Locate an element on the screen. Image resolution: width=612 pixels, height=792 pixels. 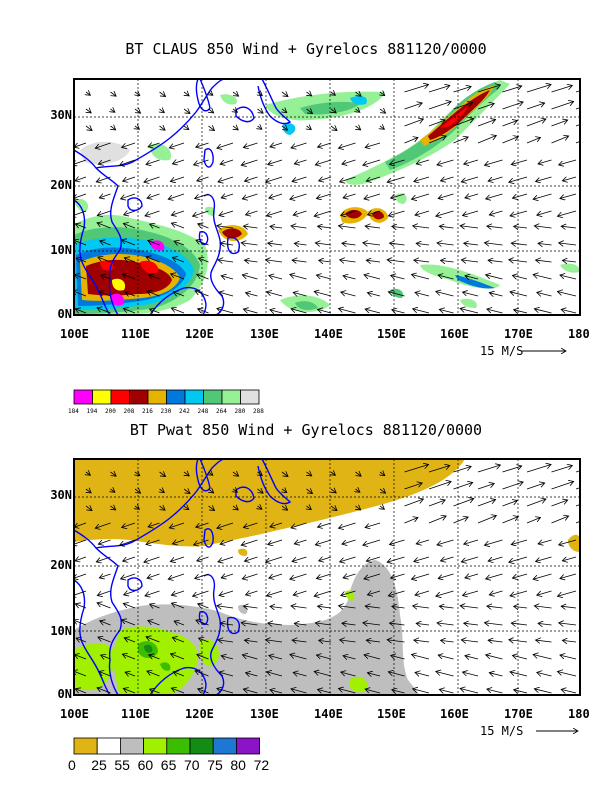
panel1-xlabel-150e: 150E is located at coordinates (391, 334).